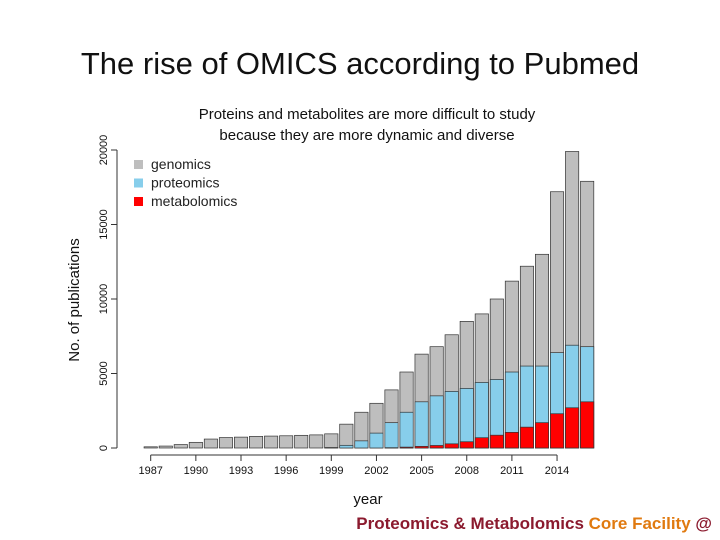  Describe the element at coordinates (470, 523) in the screenshot. I see `footer-text-part-1: Proteomics & Metabolomics` at that location.